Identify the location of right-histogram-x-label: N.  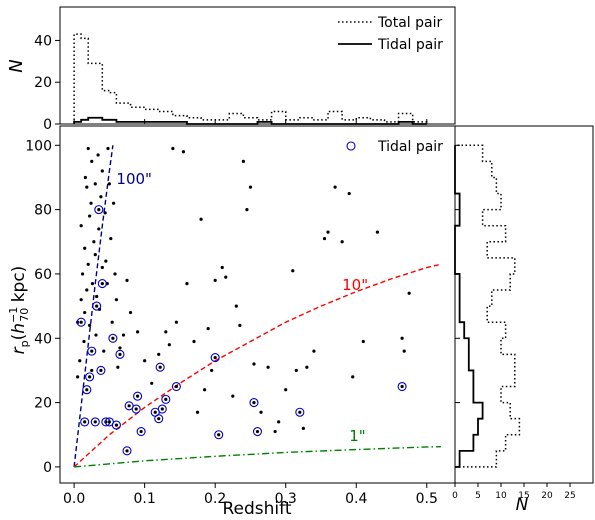
(522, 505).